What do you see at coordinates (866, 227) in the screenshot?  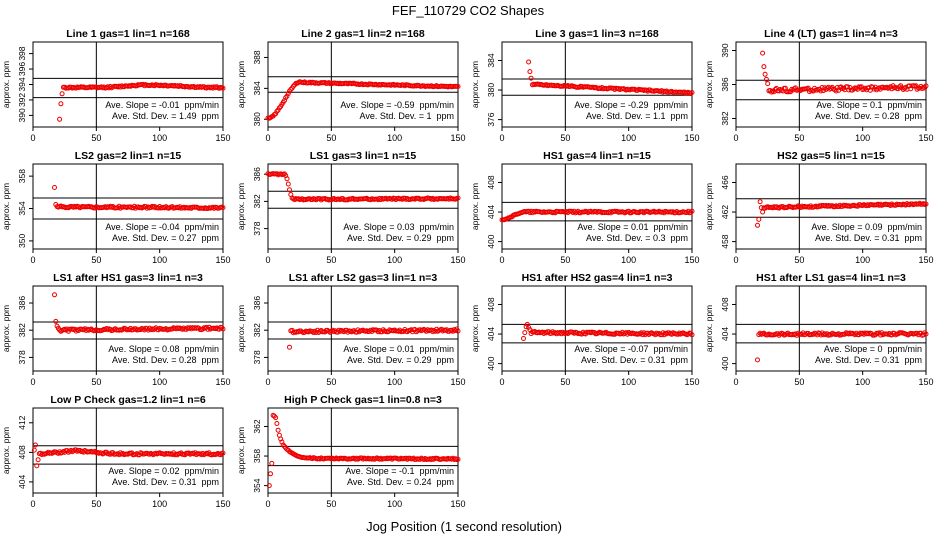 I see `slope-annotation: Ave. Slope = 0.09 ppm/min` at bounding box center [866, 227].